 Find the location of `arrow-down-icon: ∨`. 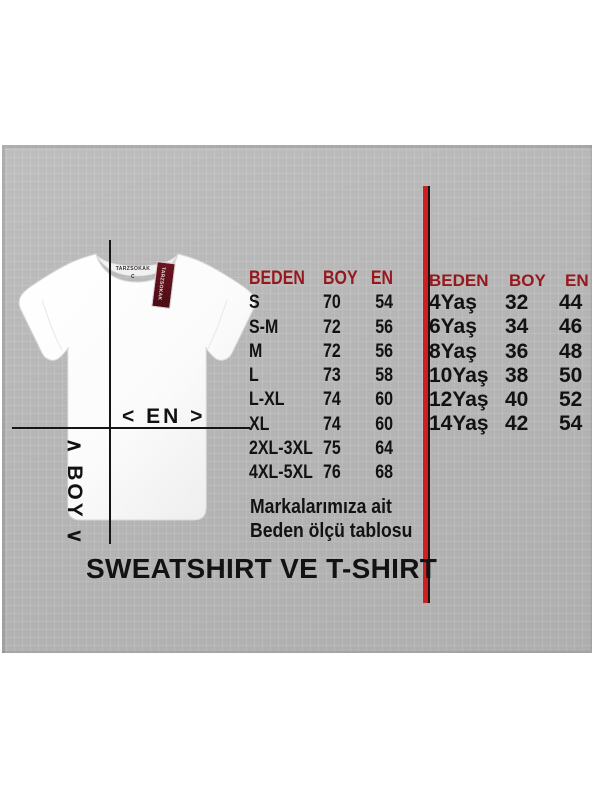

arrow-down-icon: ∨ is located at coordinates (74, 537).